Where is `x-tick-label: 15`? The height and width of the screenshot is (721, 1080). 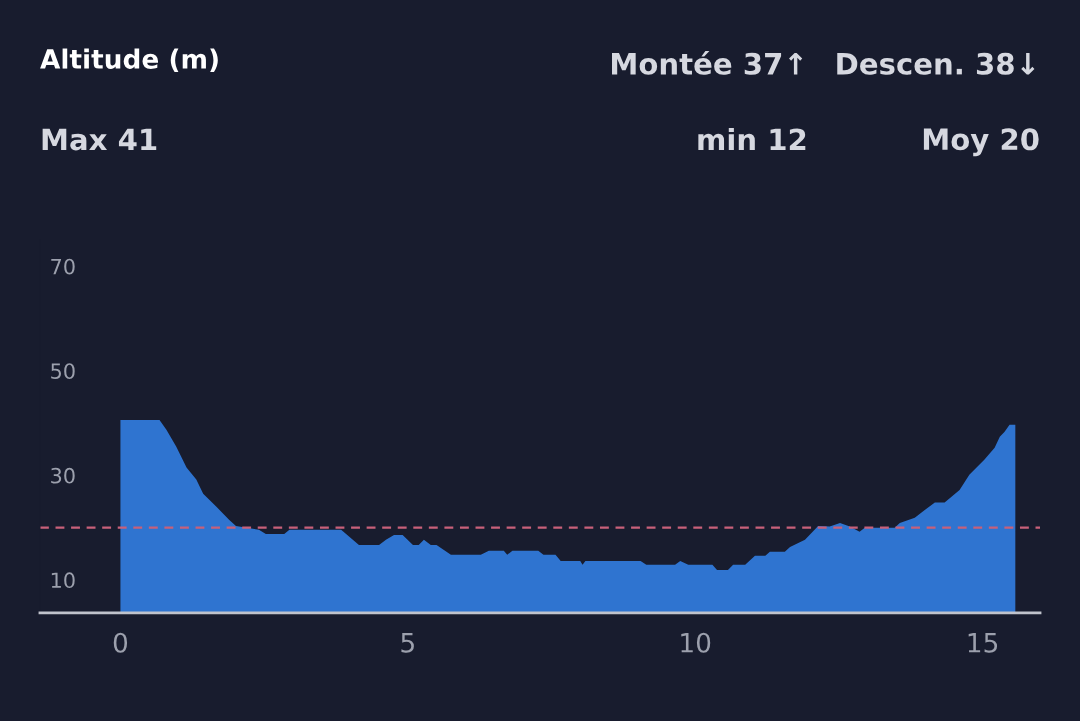 x-tick-label: 15 is located at coordinates (983, 643).